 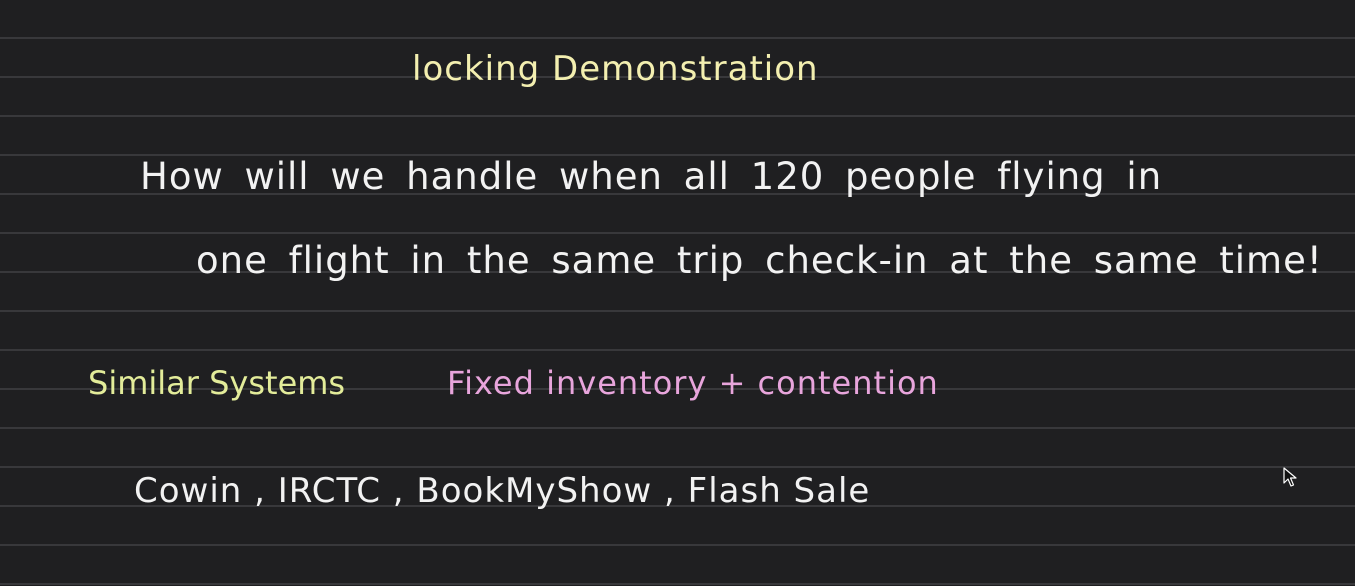 I want to click on similar-systems-label: Similar Systems, so click(x=217, y=383).